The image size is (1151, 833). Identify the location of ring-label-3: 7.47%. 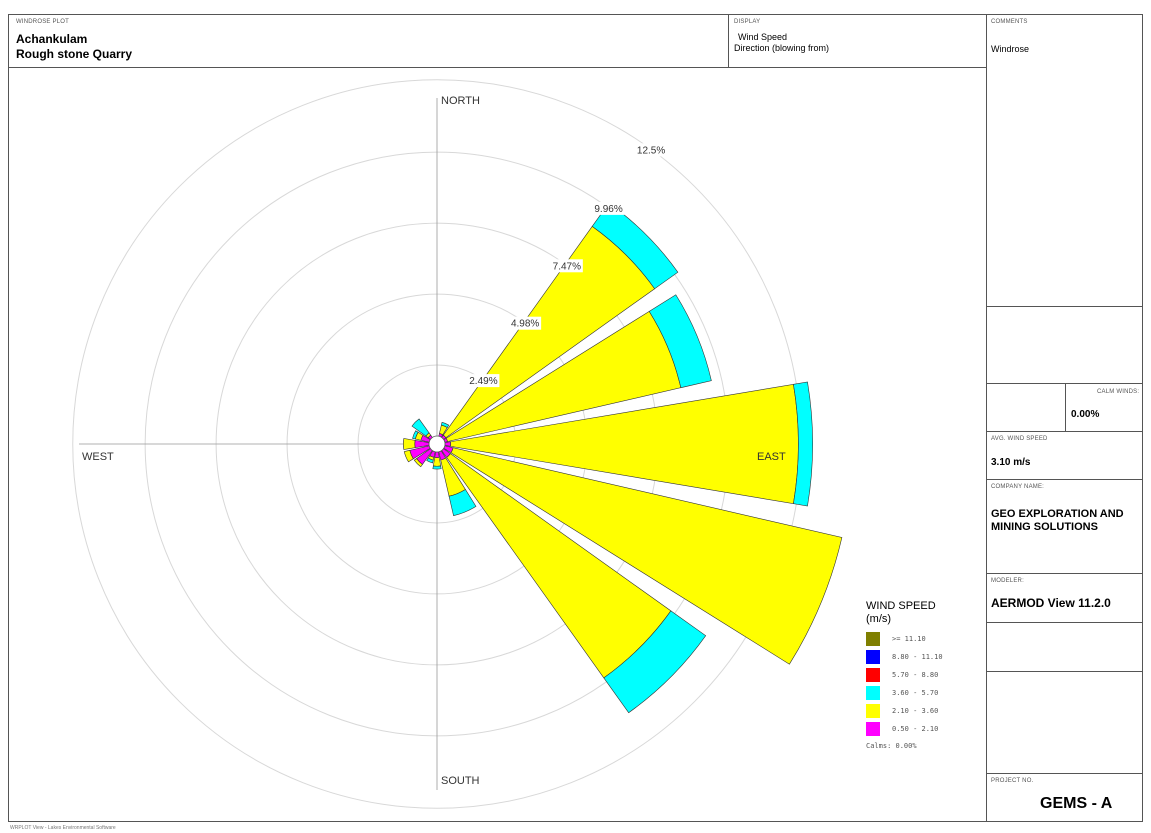
(566, 266).